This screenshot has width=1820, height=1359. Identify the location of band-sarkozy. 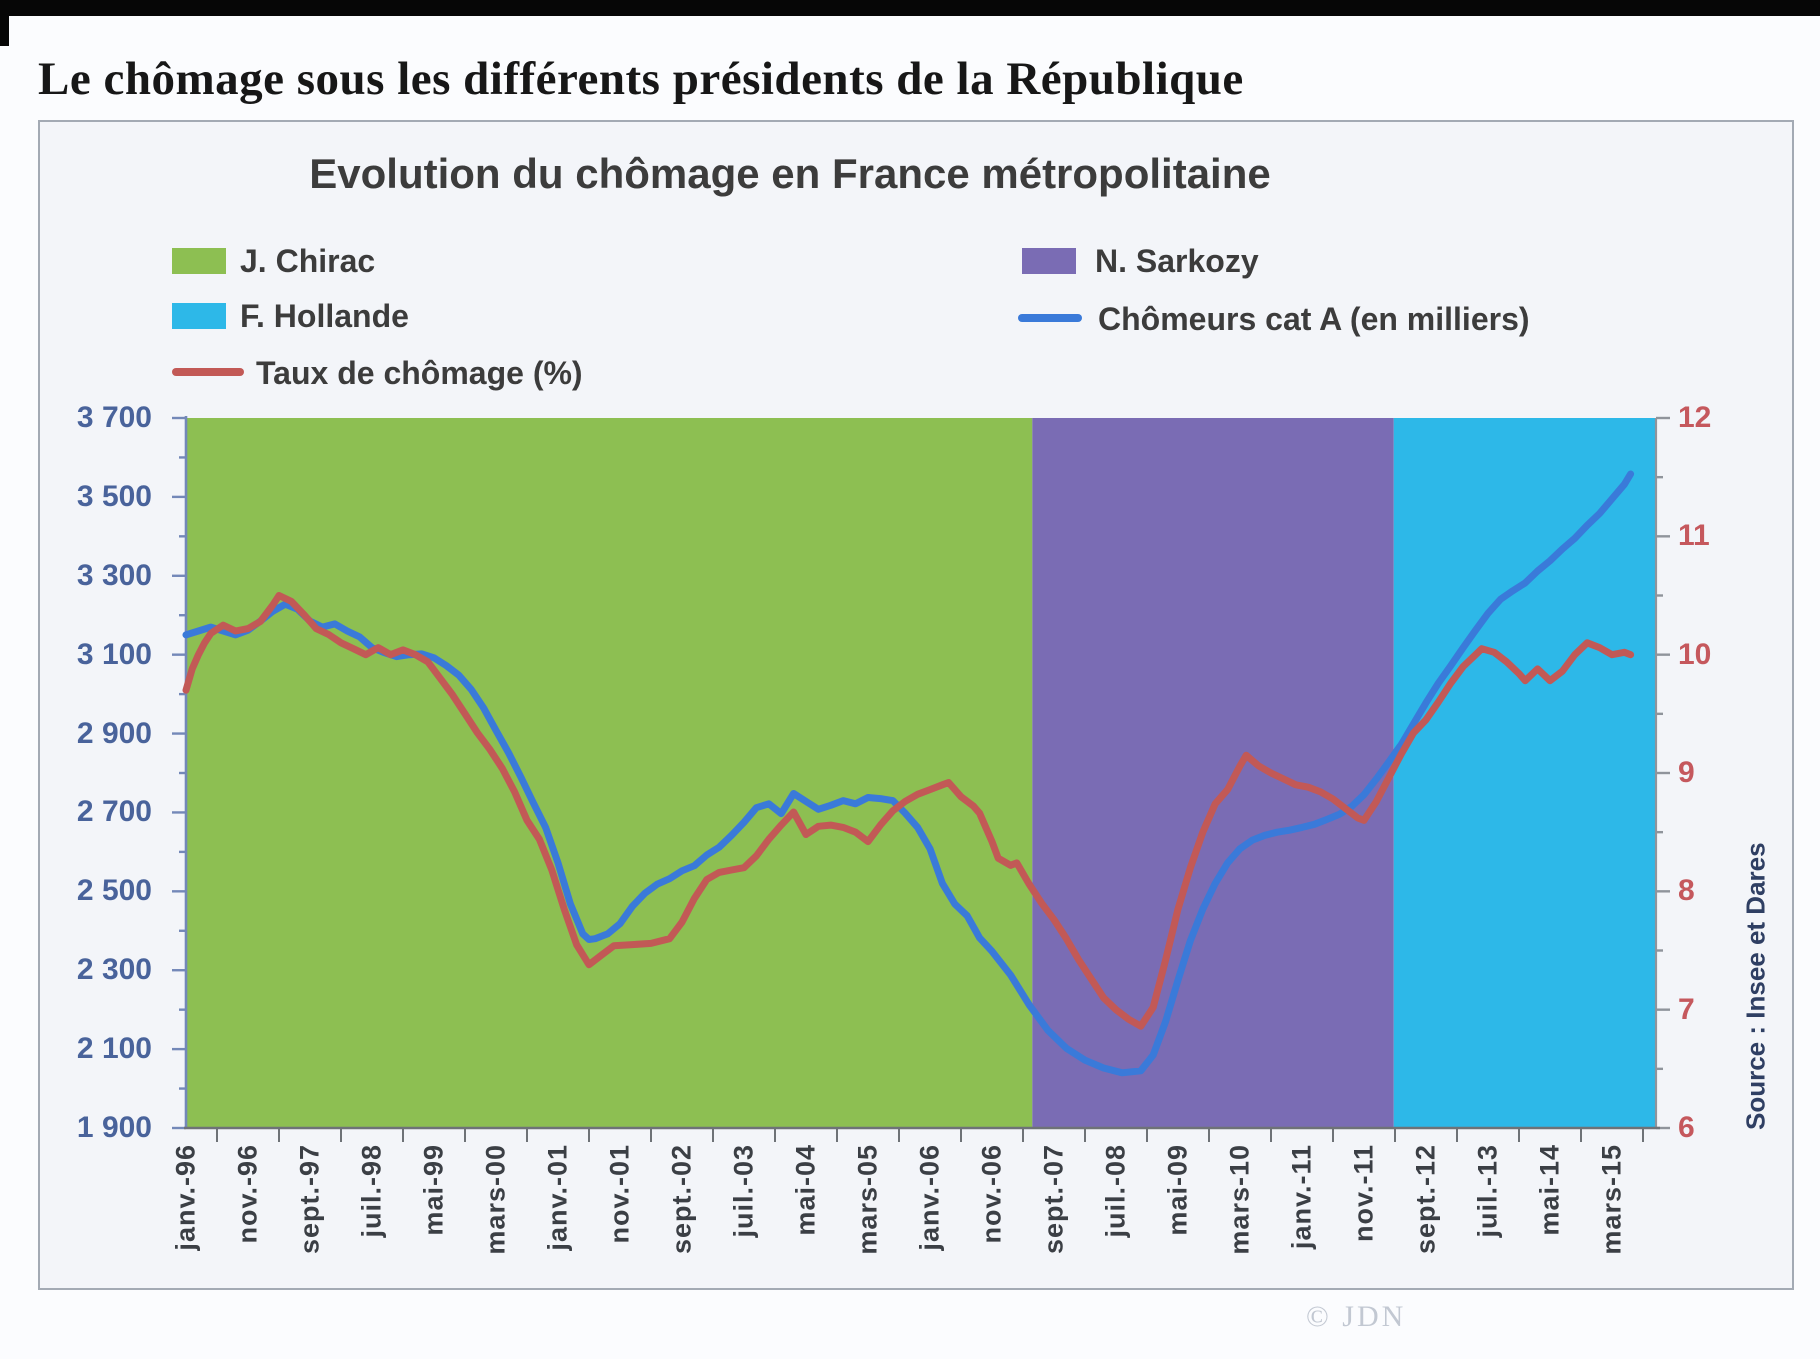
(1213, 773).